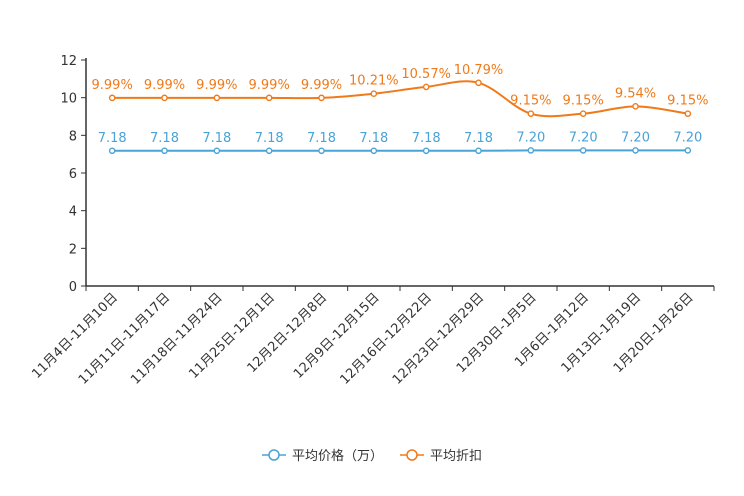 Image resolution: width=744 pixels, height=496 pixels. What do you see at coordinates (73, 249) in the screenshot?
I see `y-tick-label: 2` at bounding box center [73, 249].